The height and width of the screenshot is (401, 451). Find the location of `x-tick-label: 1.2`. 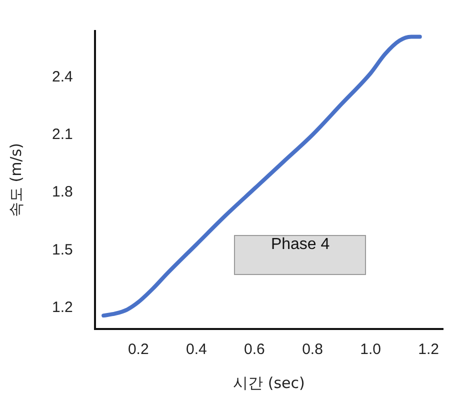

x-tick-label: 1.2 is located at coordinates (429, 349).